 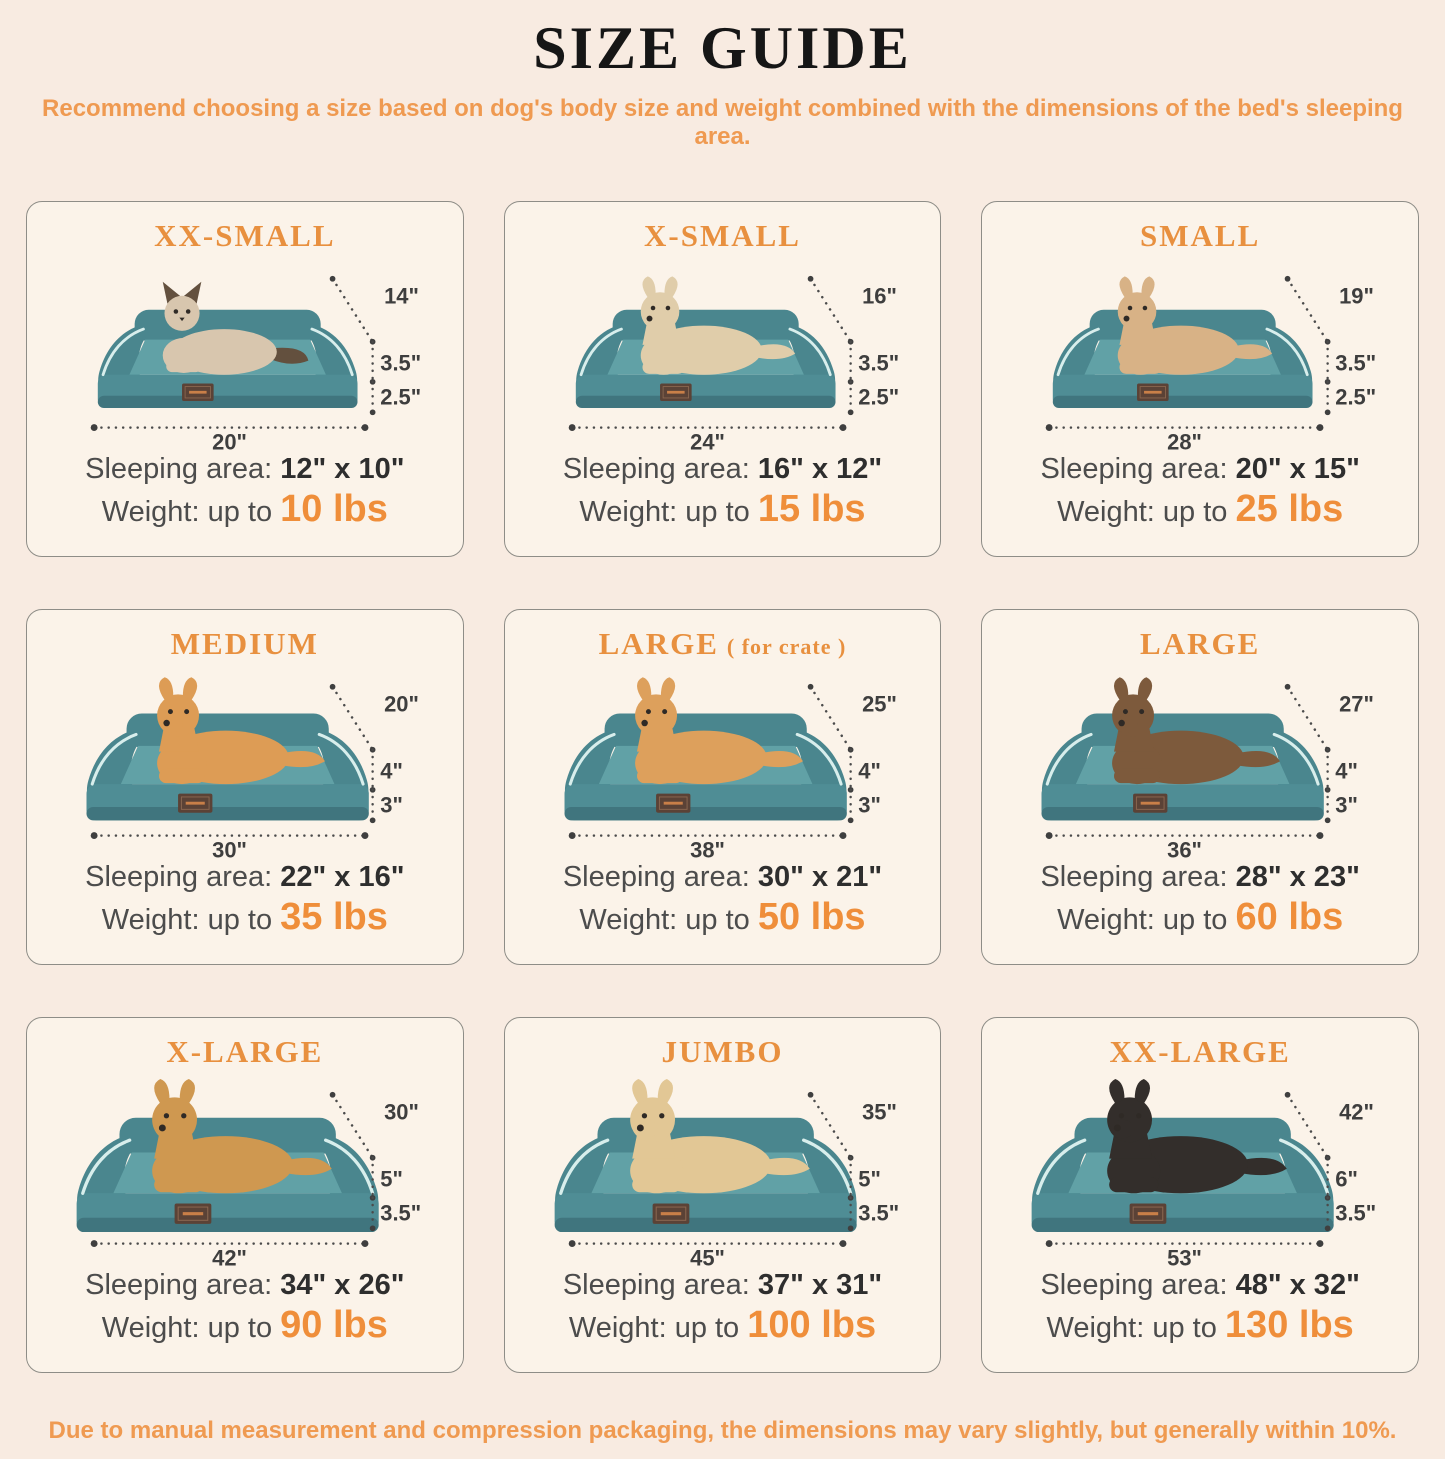 I want to click on depth-dimension: 14", so click(x=401, y=296).